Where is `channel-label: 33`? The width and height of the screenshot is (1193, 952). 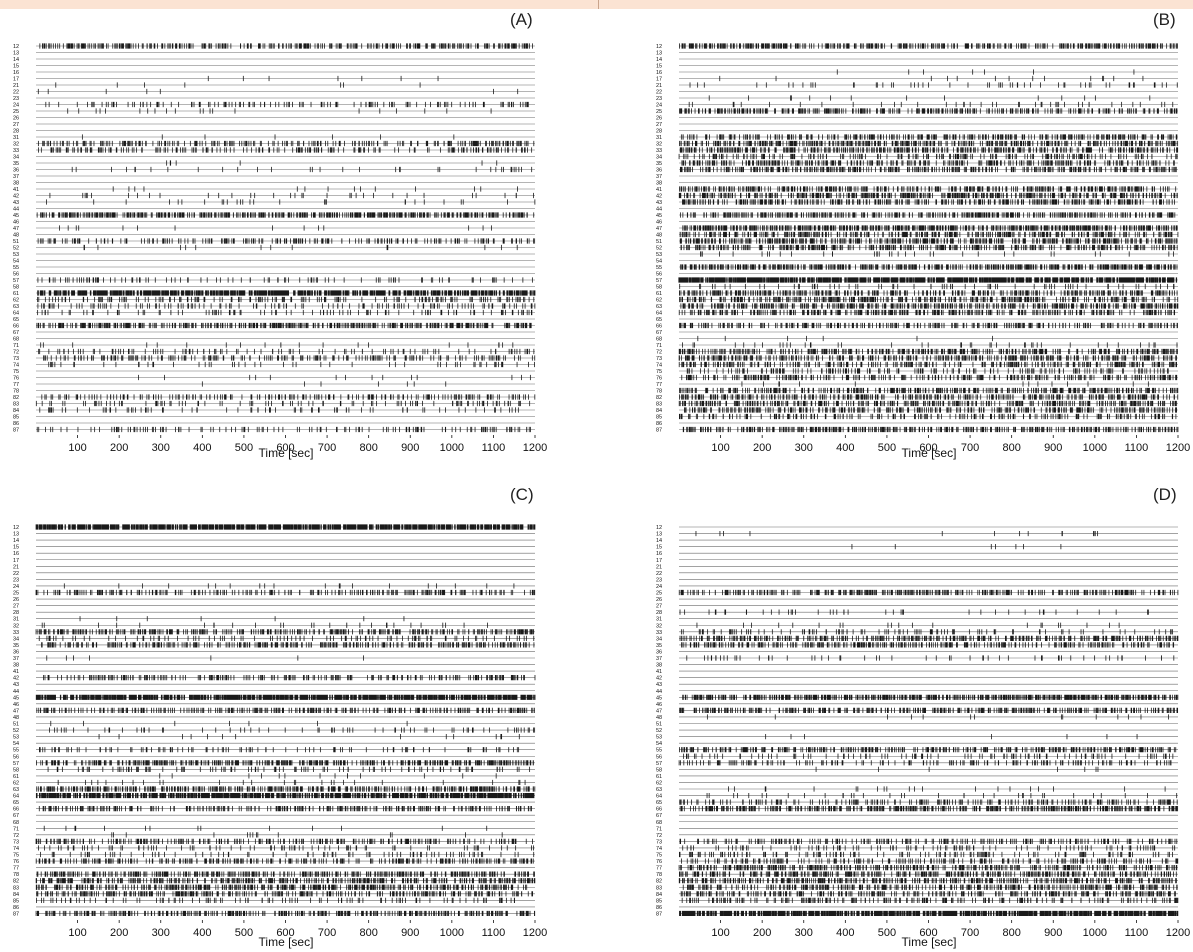
channel-label: 33 is located at coordinates (16, 633).